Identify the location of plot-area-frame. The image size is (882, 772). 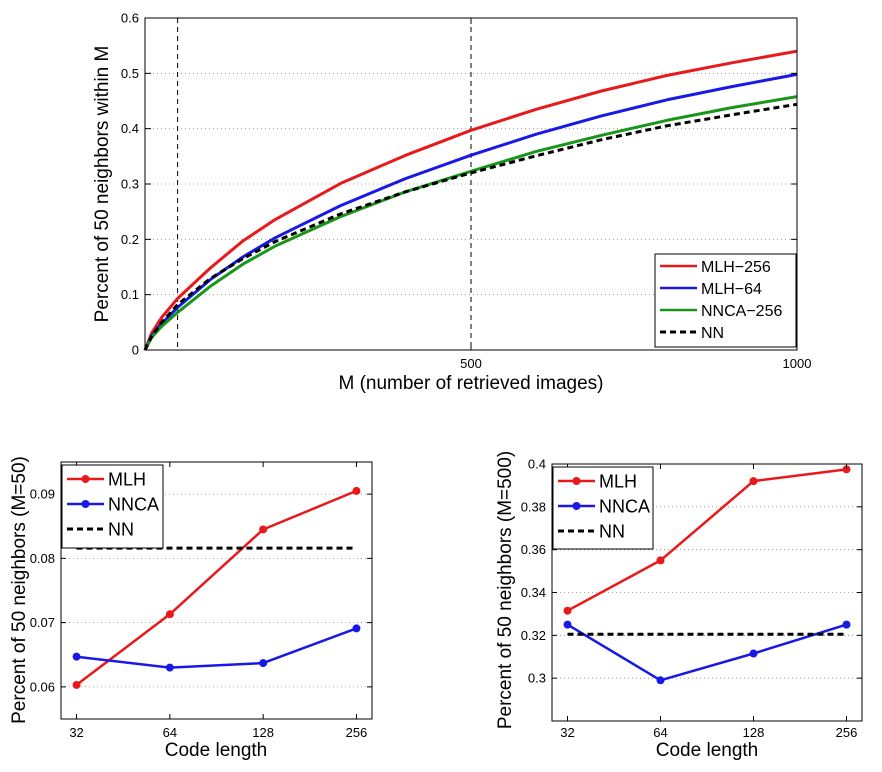
(216, 590).